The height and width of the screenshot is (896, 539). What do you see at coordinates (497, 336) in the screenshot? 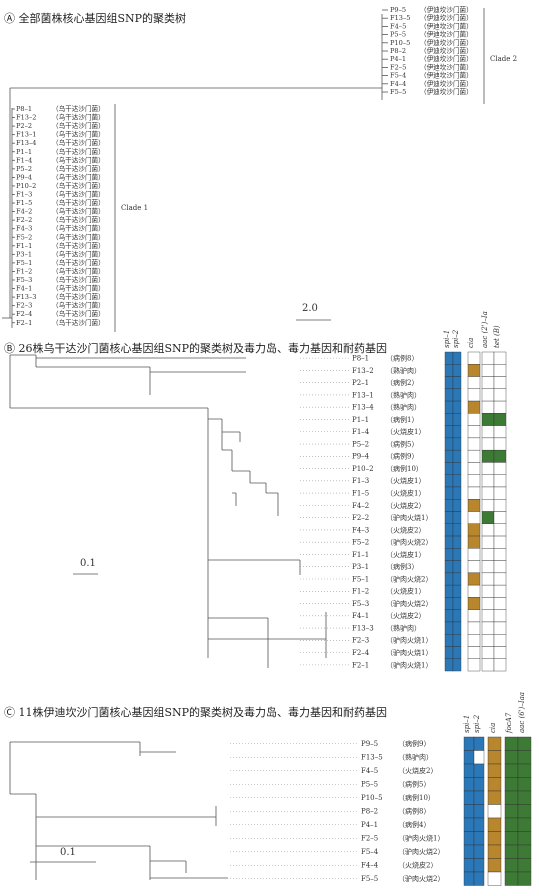
I see `gene-header: tet (B)` at bounding box center [497, 336].